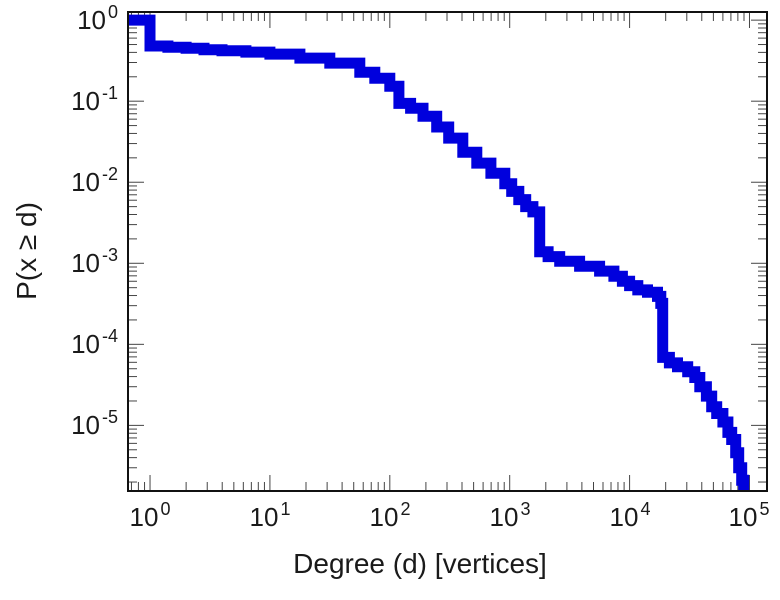 The width and height of the screenshot is (780, 600). What do you see at coordinates (94, 261) in the screenshot?
I see `y-tick-label: 10 -3` at bounding box center [94, 261].